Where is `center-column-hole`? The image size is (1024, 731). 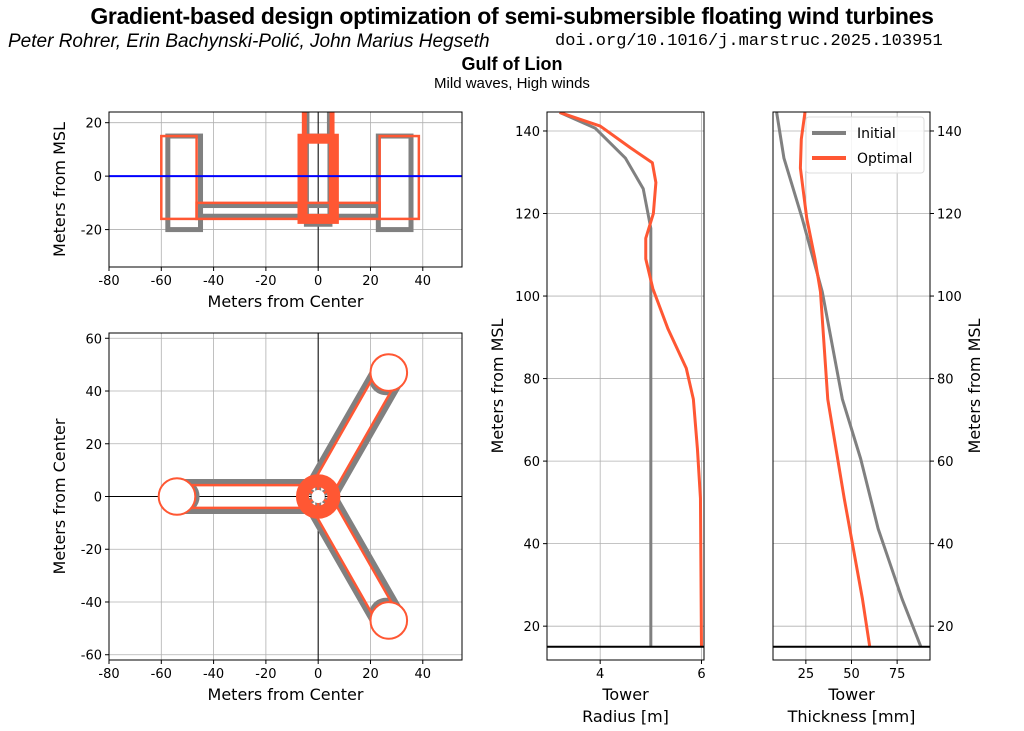 center-column-hole is located at coordinates (318, 496).